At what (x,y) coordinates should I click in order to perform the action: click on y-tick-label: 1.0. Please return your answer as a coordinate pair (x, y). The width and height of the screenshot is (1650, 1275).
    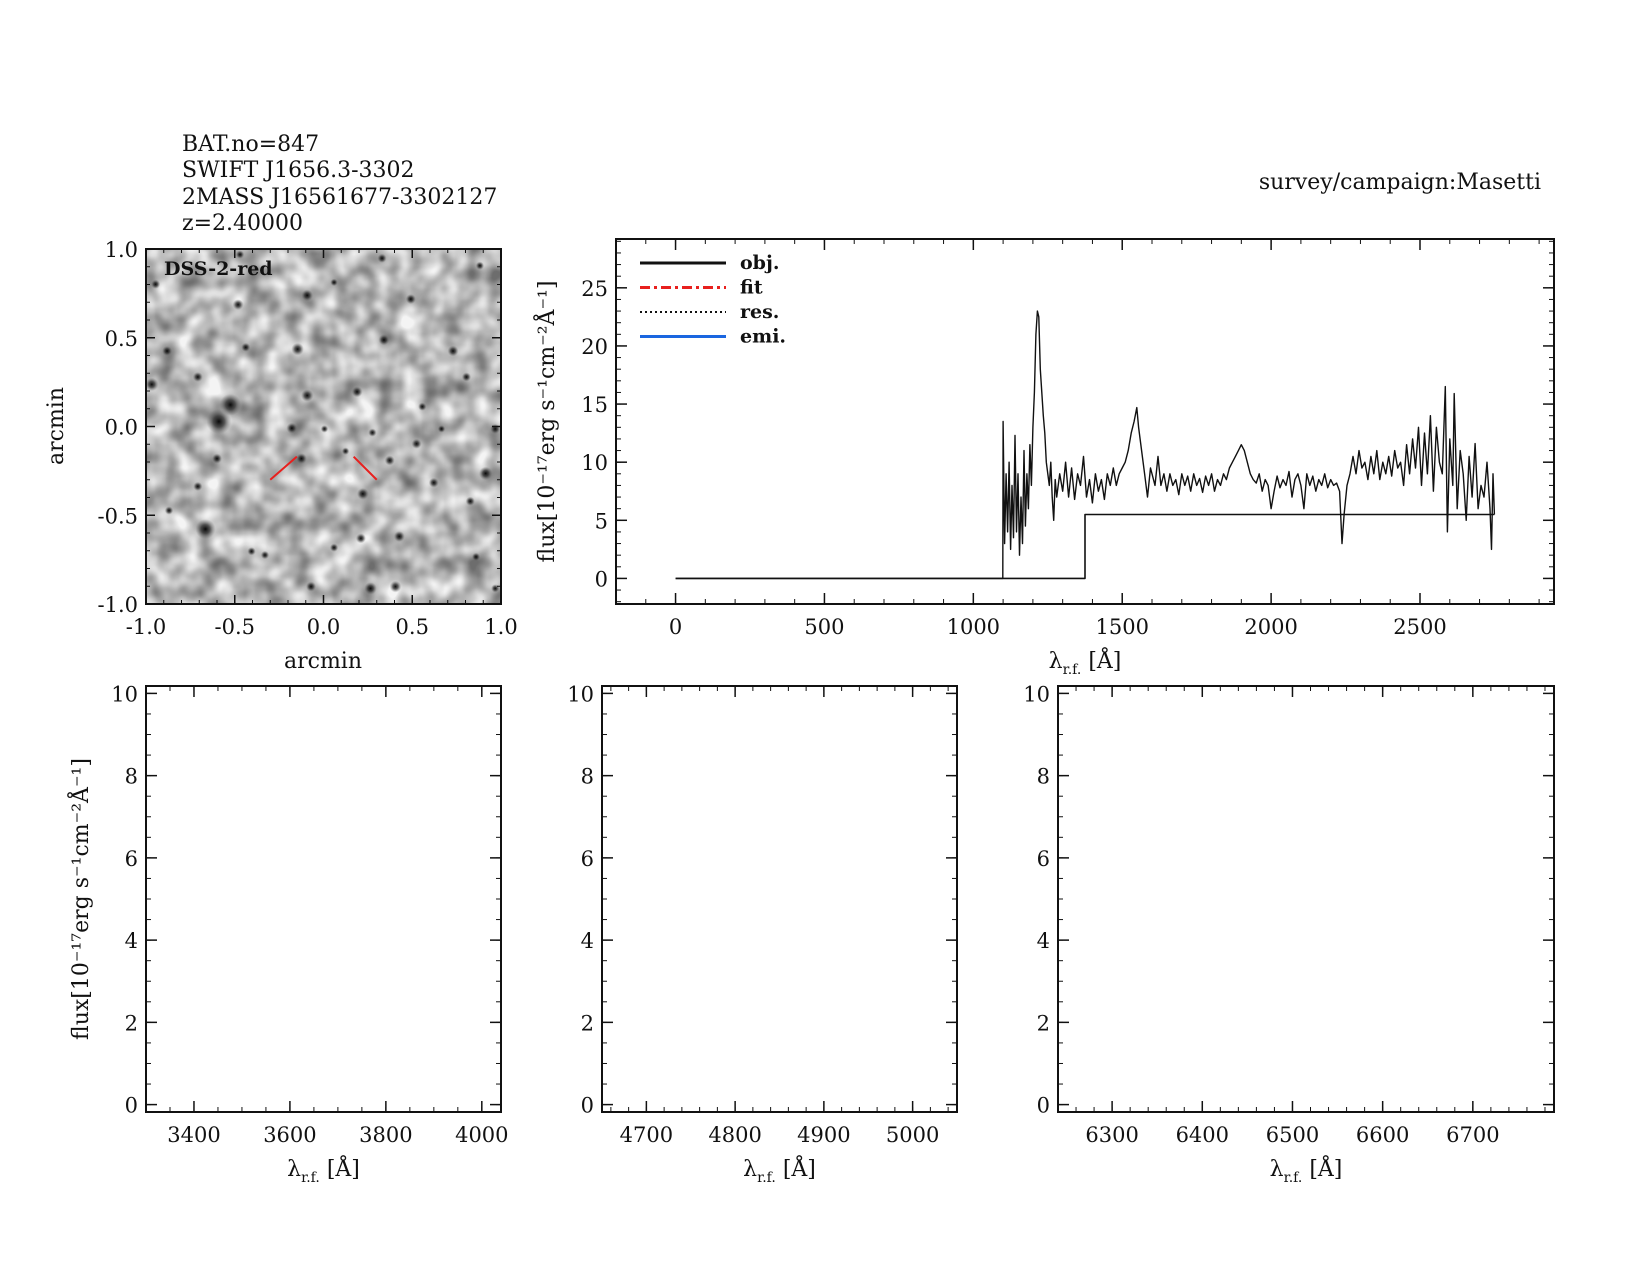
    Looking at the image, I should click on (121, 250).